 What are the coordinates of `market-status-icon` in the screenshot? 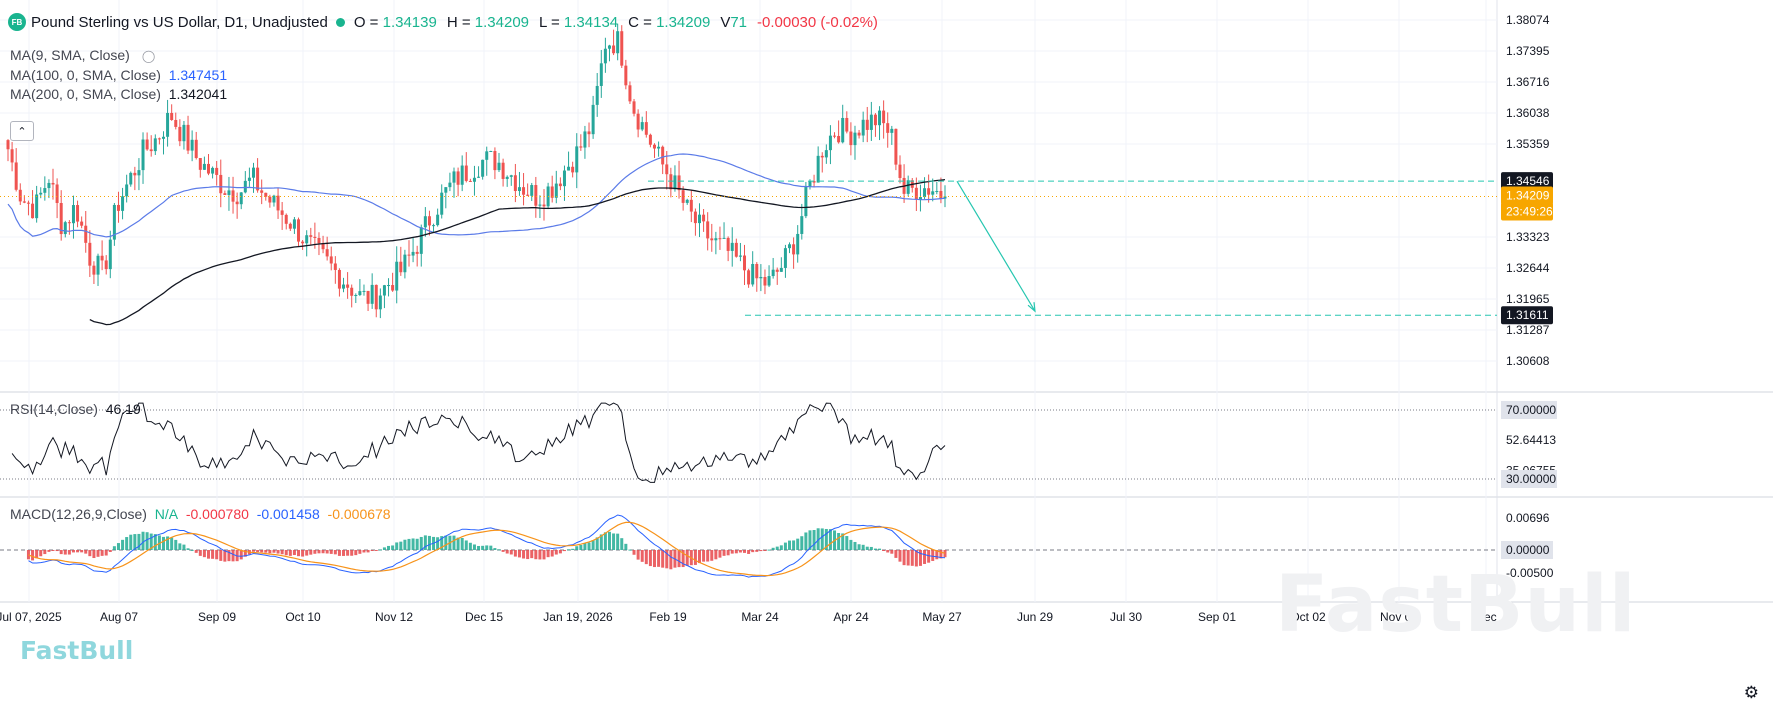 It's located at (340, 22).